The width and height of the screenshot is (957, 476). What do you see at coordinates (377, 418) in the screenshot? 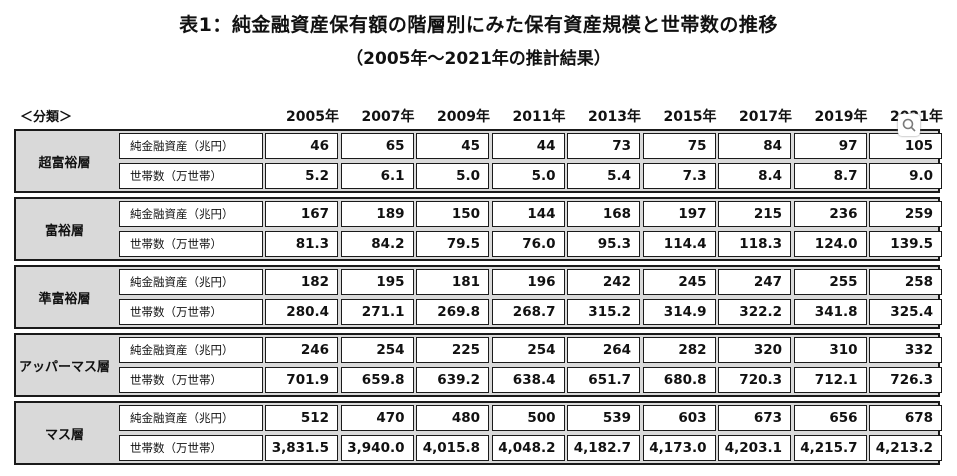
I see `table-cell: 470` at bounding box center [377, 418].